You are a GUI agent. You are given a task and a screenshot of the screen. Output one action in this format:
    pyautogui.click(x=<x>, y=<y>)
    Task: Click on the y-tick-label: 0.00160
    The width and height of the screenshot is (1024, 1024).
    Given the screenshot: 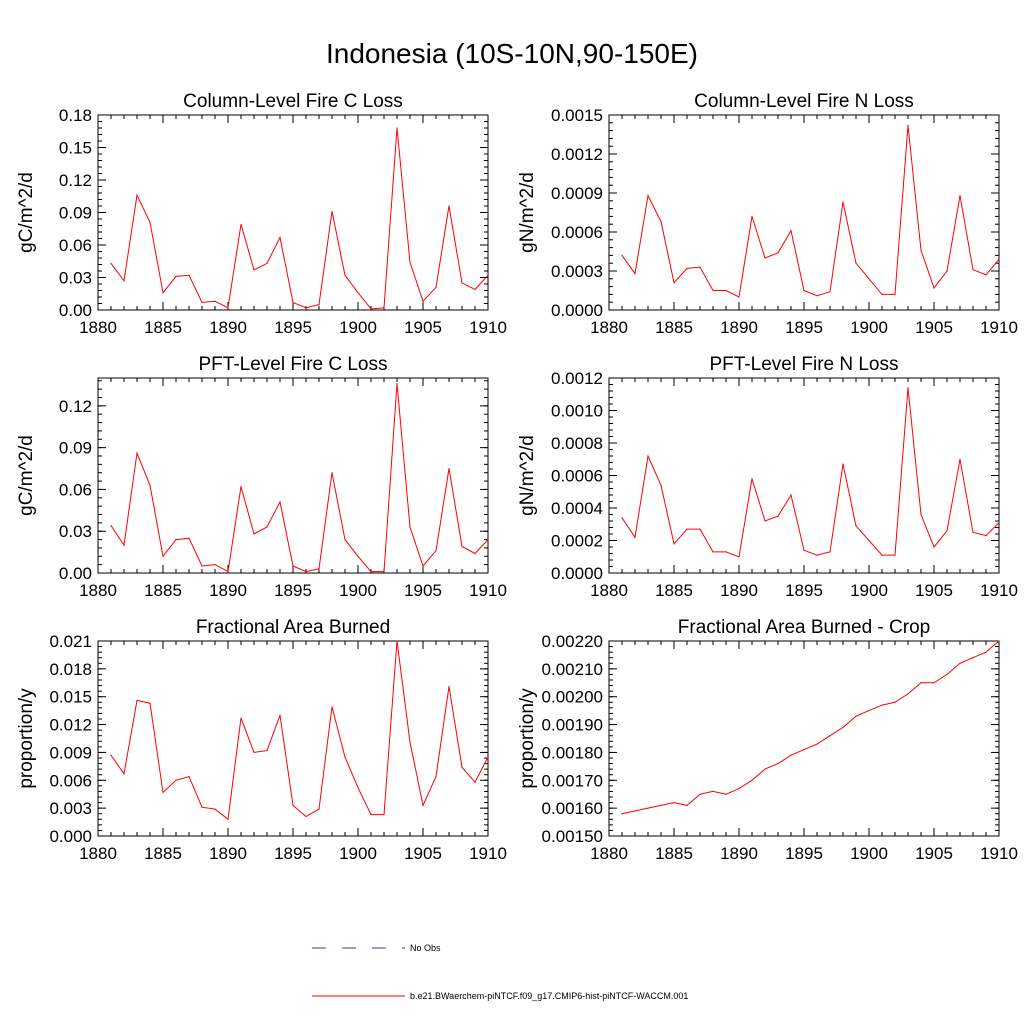 What is the action you would take?
    pyautogui.click(x=572, y=808)
    